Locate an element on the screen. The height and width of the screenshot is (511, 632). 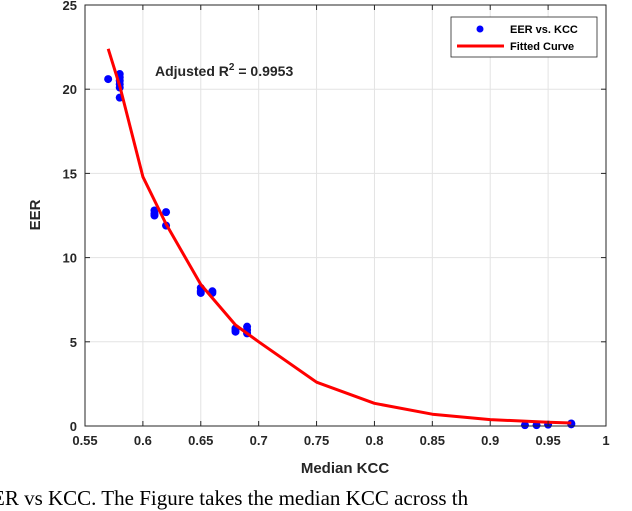
x-tick-label: 0.85 is located at coordinates (432, 440).